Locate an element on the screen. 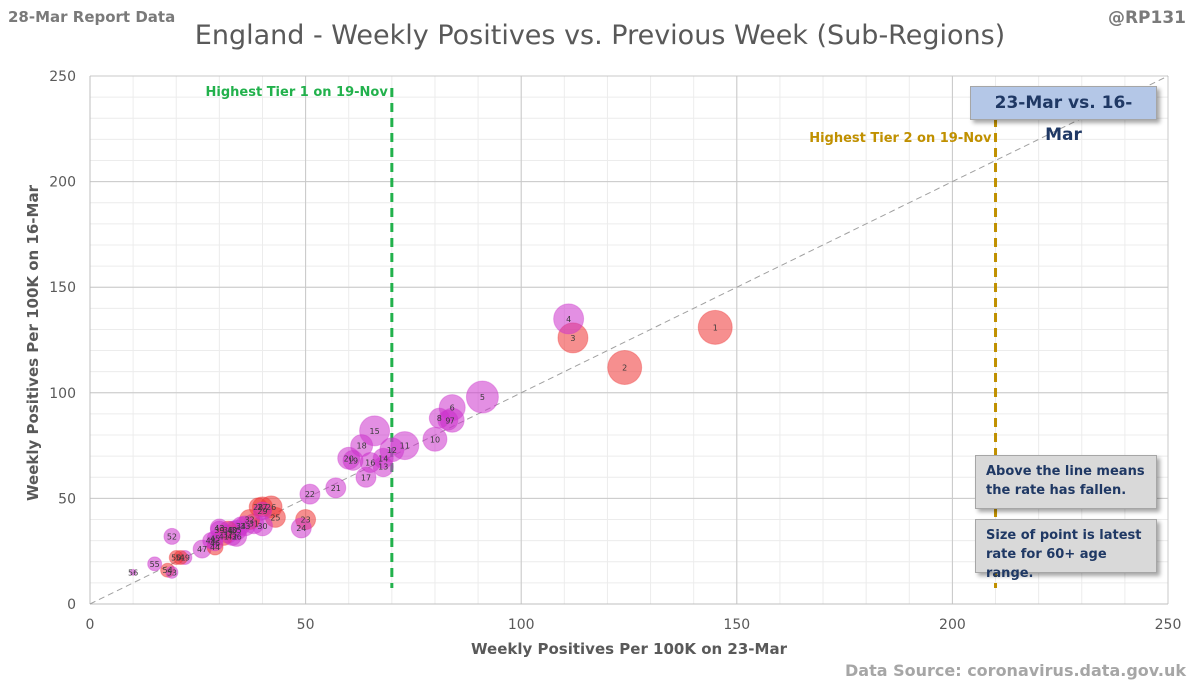 The image size is (1200, 684). data-point-label: 40 is located at coordinates (232, 530).